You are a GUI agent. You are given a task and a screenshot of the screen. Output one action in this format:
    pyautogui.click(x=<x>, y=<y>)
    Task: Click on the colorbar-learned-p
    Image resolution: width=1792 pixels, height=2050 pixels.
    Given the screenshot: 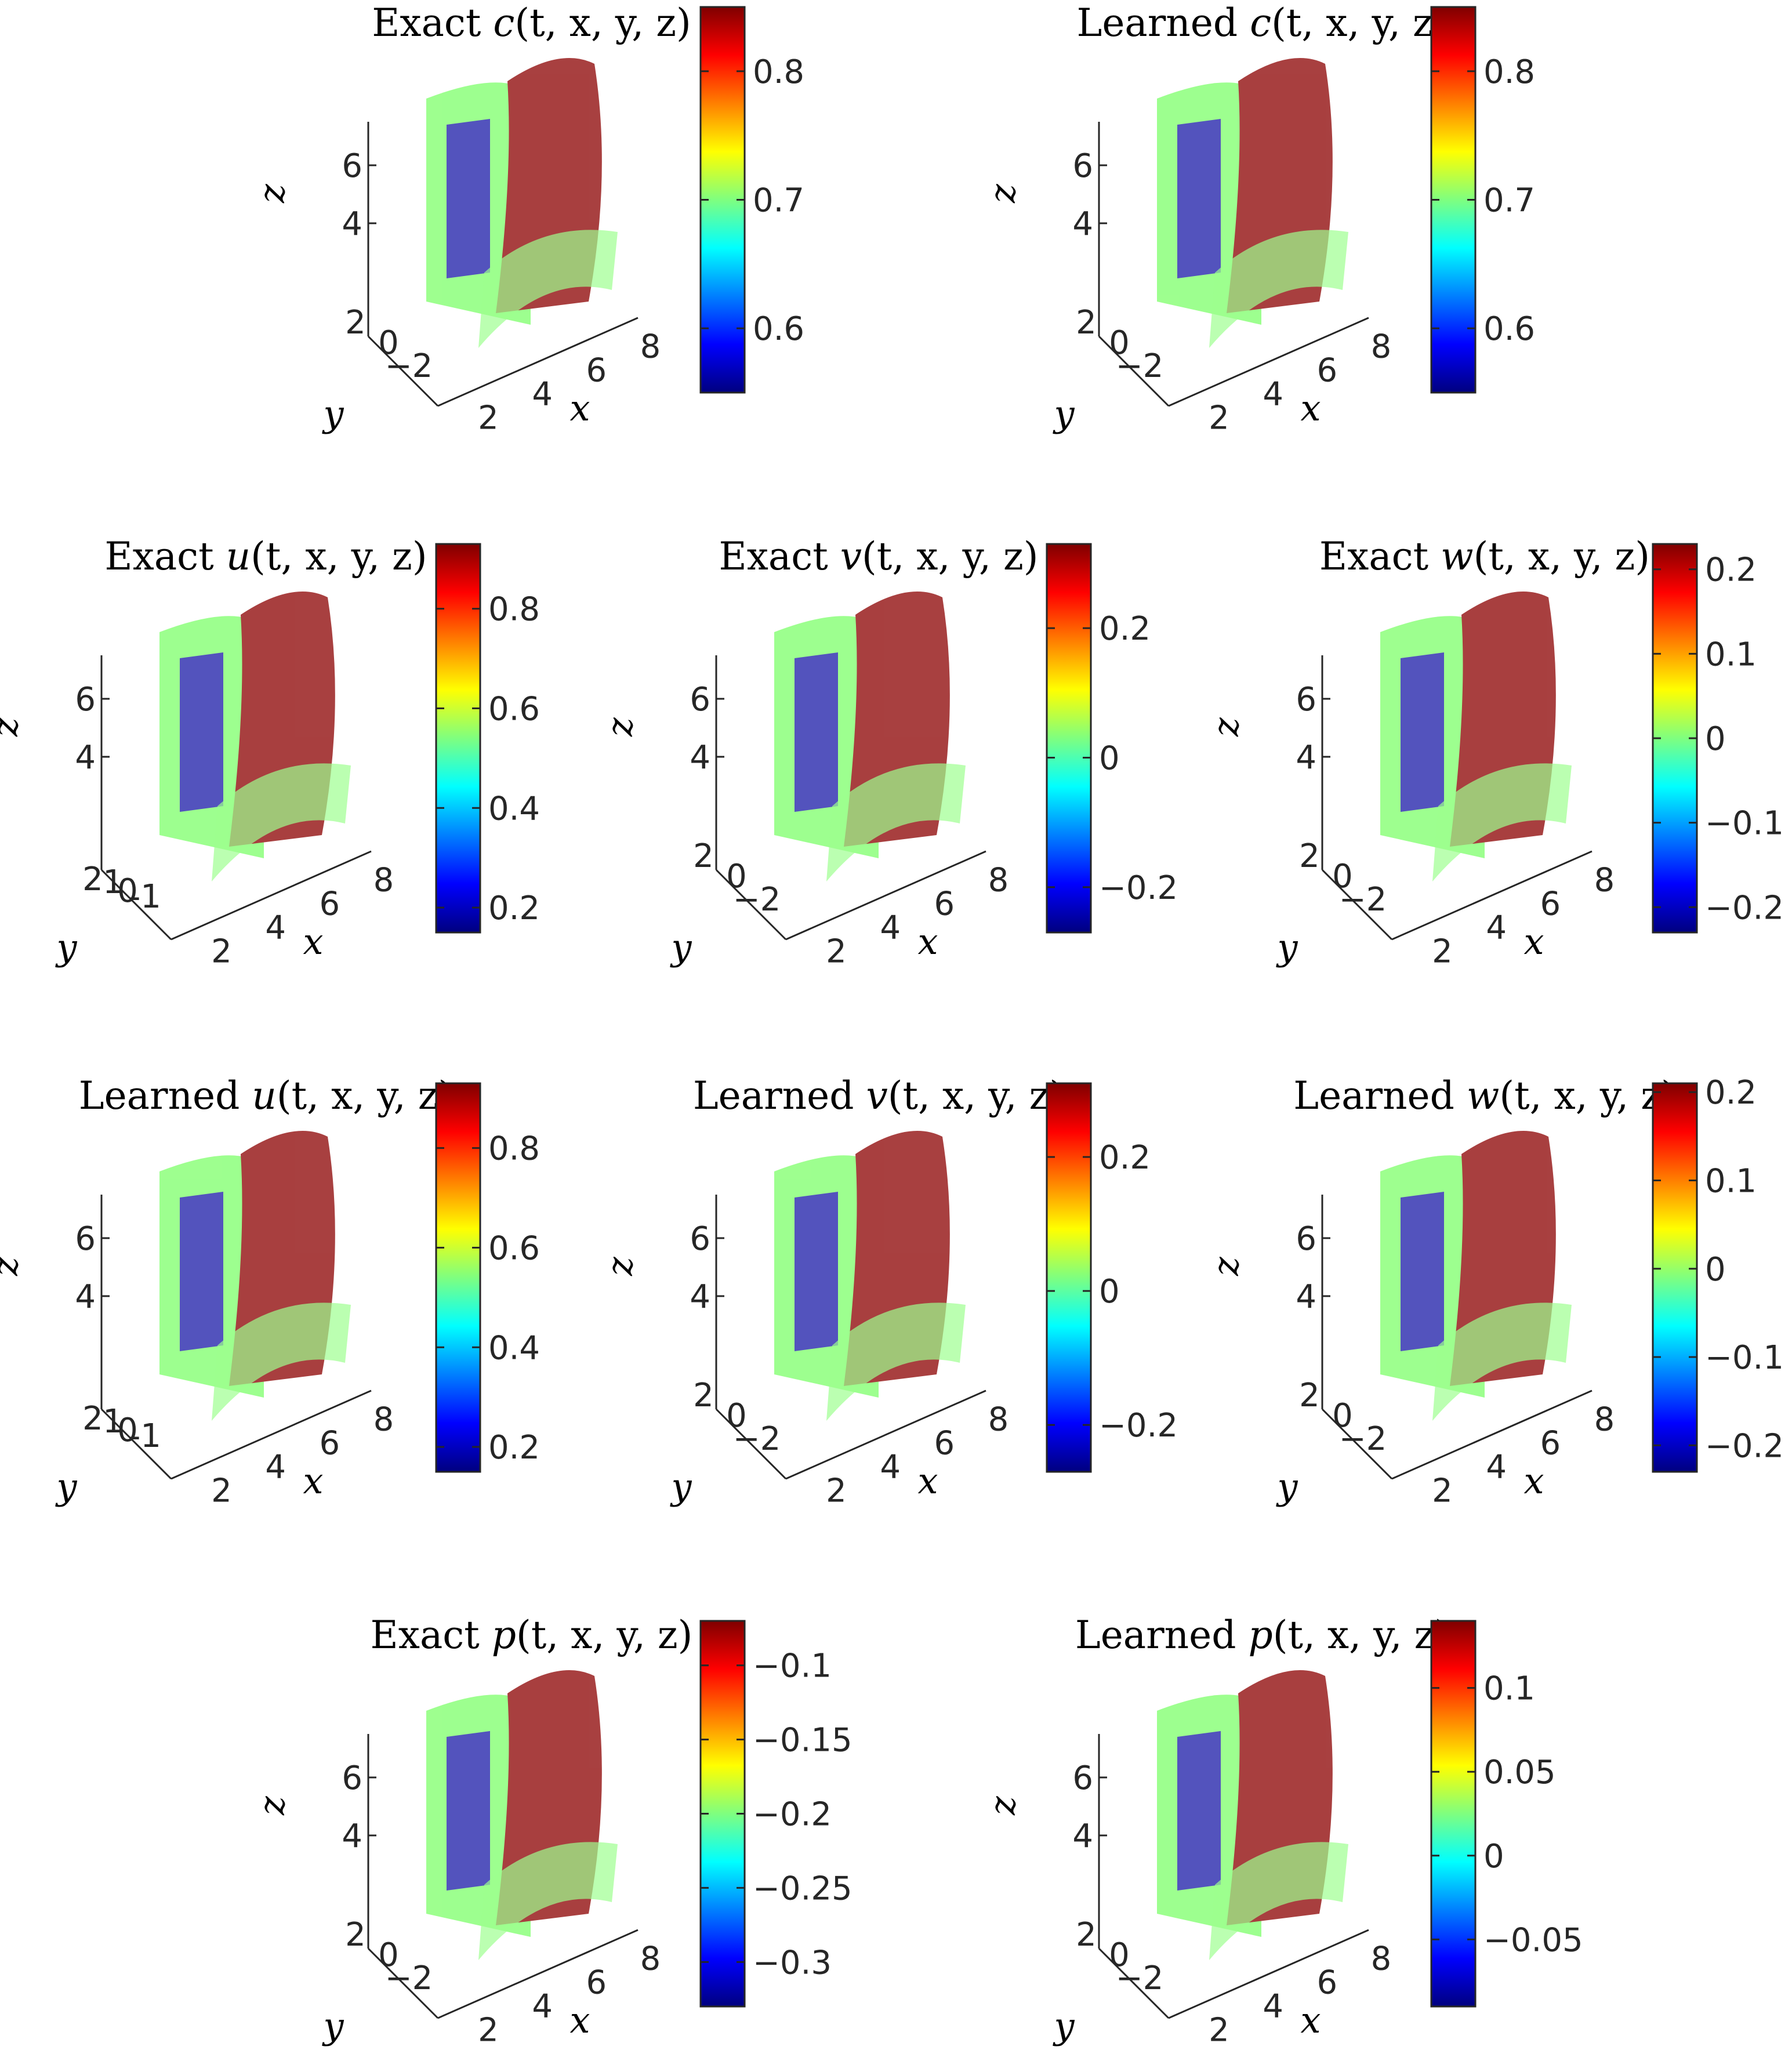 What is the action you would take?
    pyautogui.click(x=1454, y=1814)
    